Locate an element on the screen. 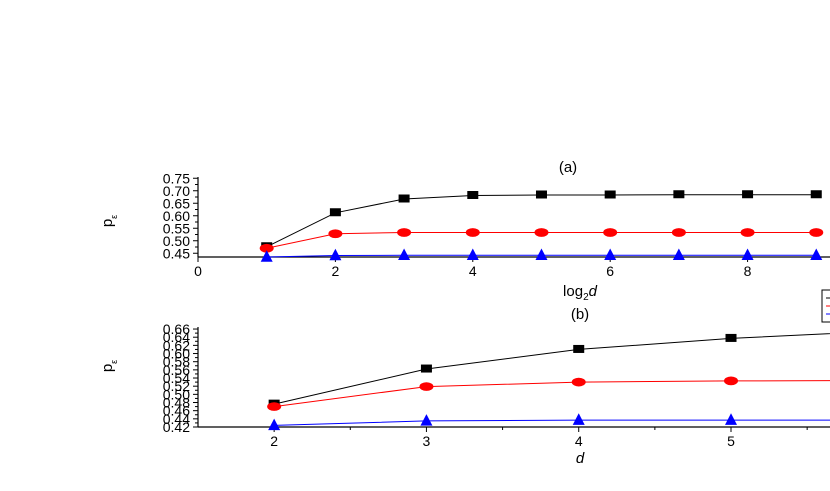  panel-a-ylabel: pε is located at coordinates (109, 221).